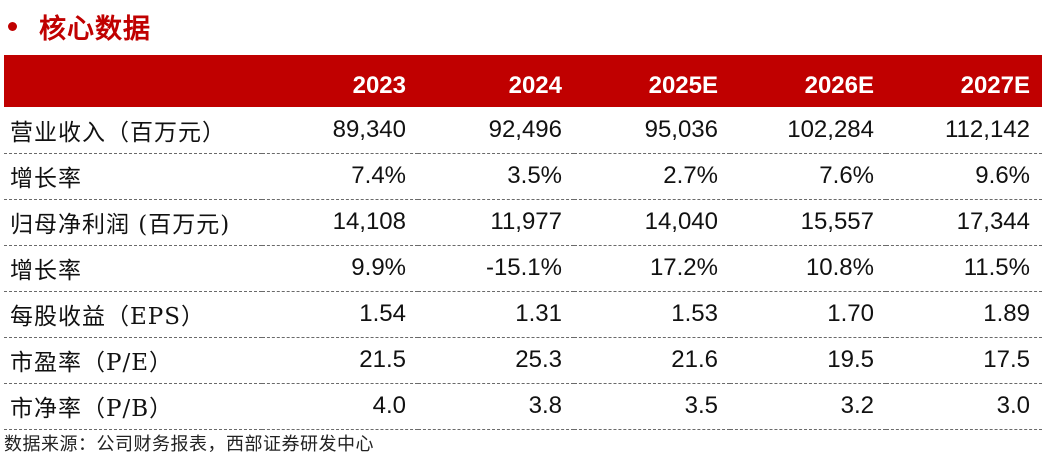 This screenshot has width=1053, height=463. I want to click on header-year-2024: 2024, so click(535, 85).